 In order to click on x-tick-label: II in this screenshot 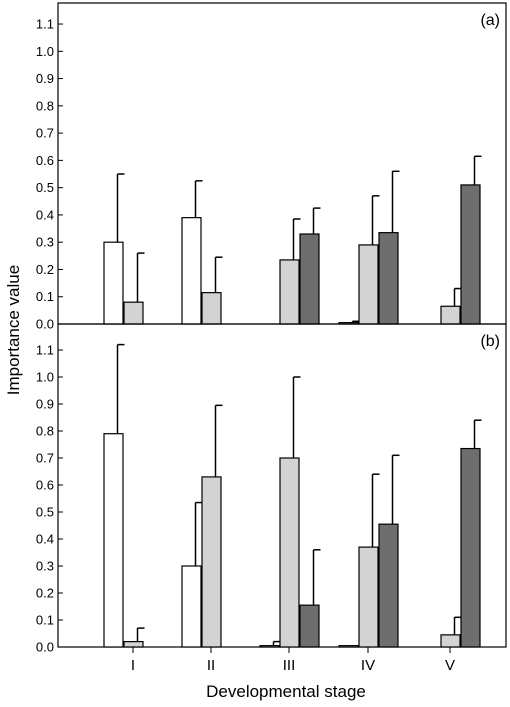, I will do `click(211, 665)`.